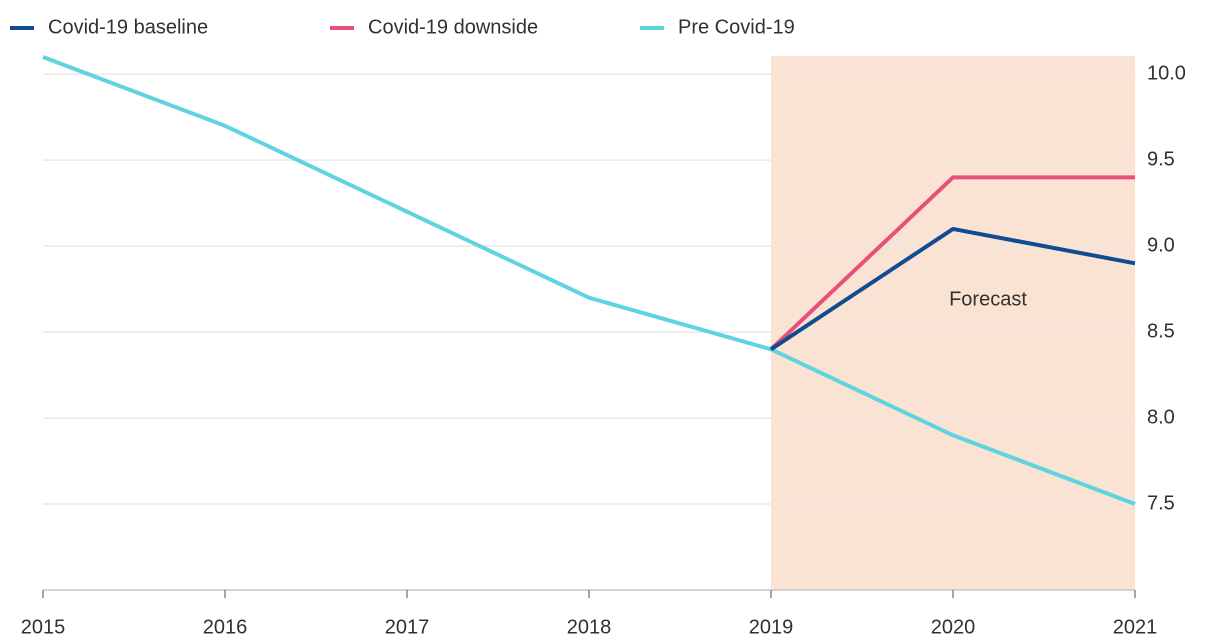 The width and height of the screenshot is (1206, 638). What do you see at coordinates (1161, 159) in the screenshot?
I see `y-tick-label: 9.5` at bounding box center [1161, 159].